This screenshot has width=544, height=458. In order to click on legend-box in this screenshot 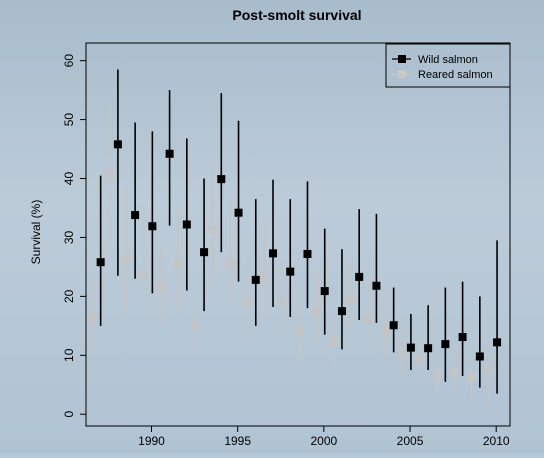, I will do `click(448, 65)`.